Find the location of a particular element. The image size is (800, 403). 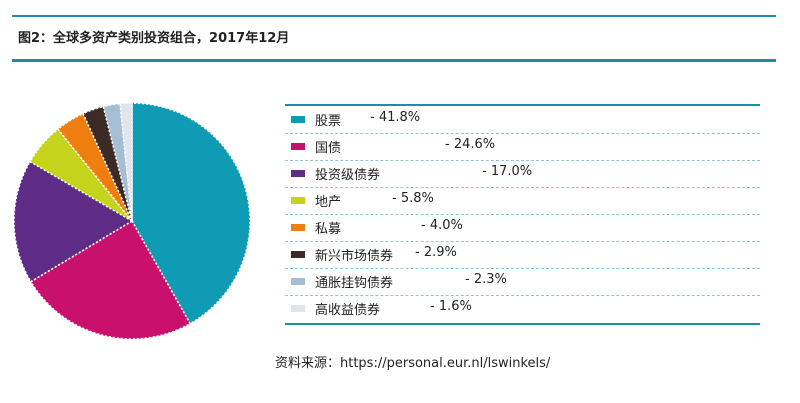

legend-item-5: 私募 - 4.0% is located at coordinates (522, 228).